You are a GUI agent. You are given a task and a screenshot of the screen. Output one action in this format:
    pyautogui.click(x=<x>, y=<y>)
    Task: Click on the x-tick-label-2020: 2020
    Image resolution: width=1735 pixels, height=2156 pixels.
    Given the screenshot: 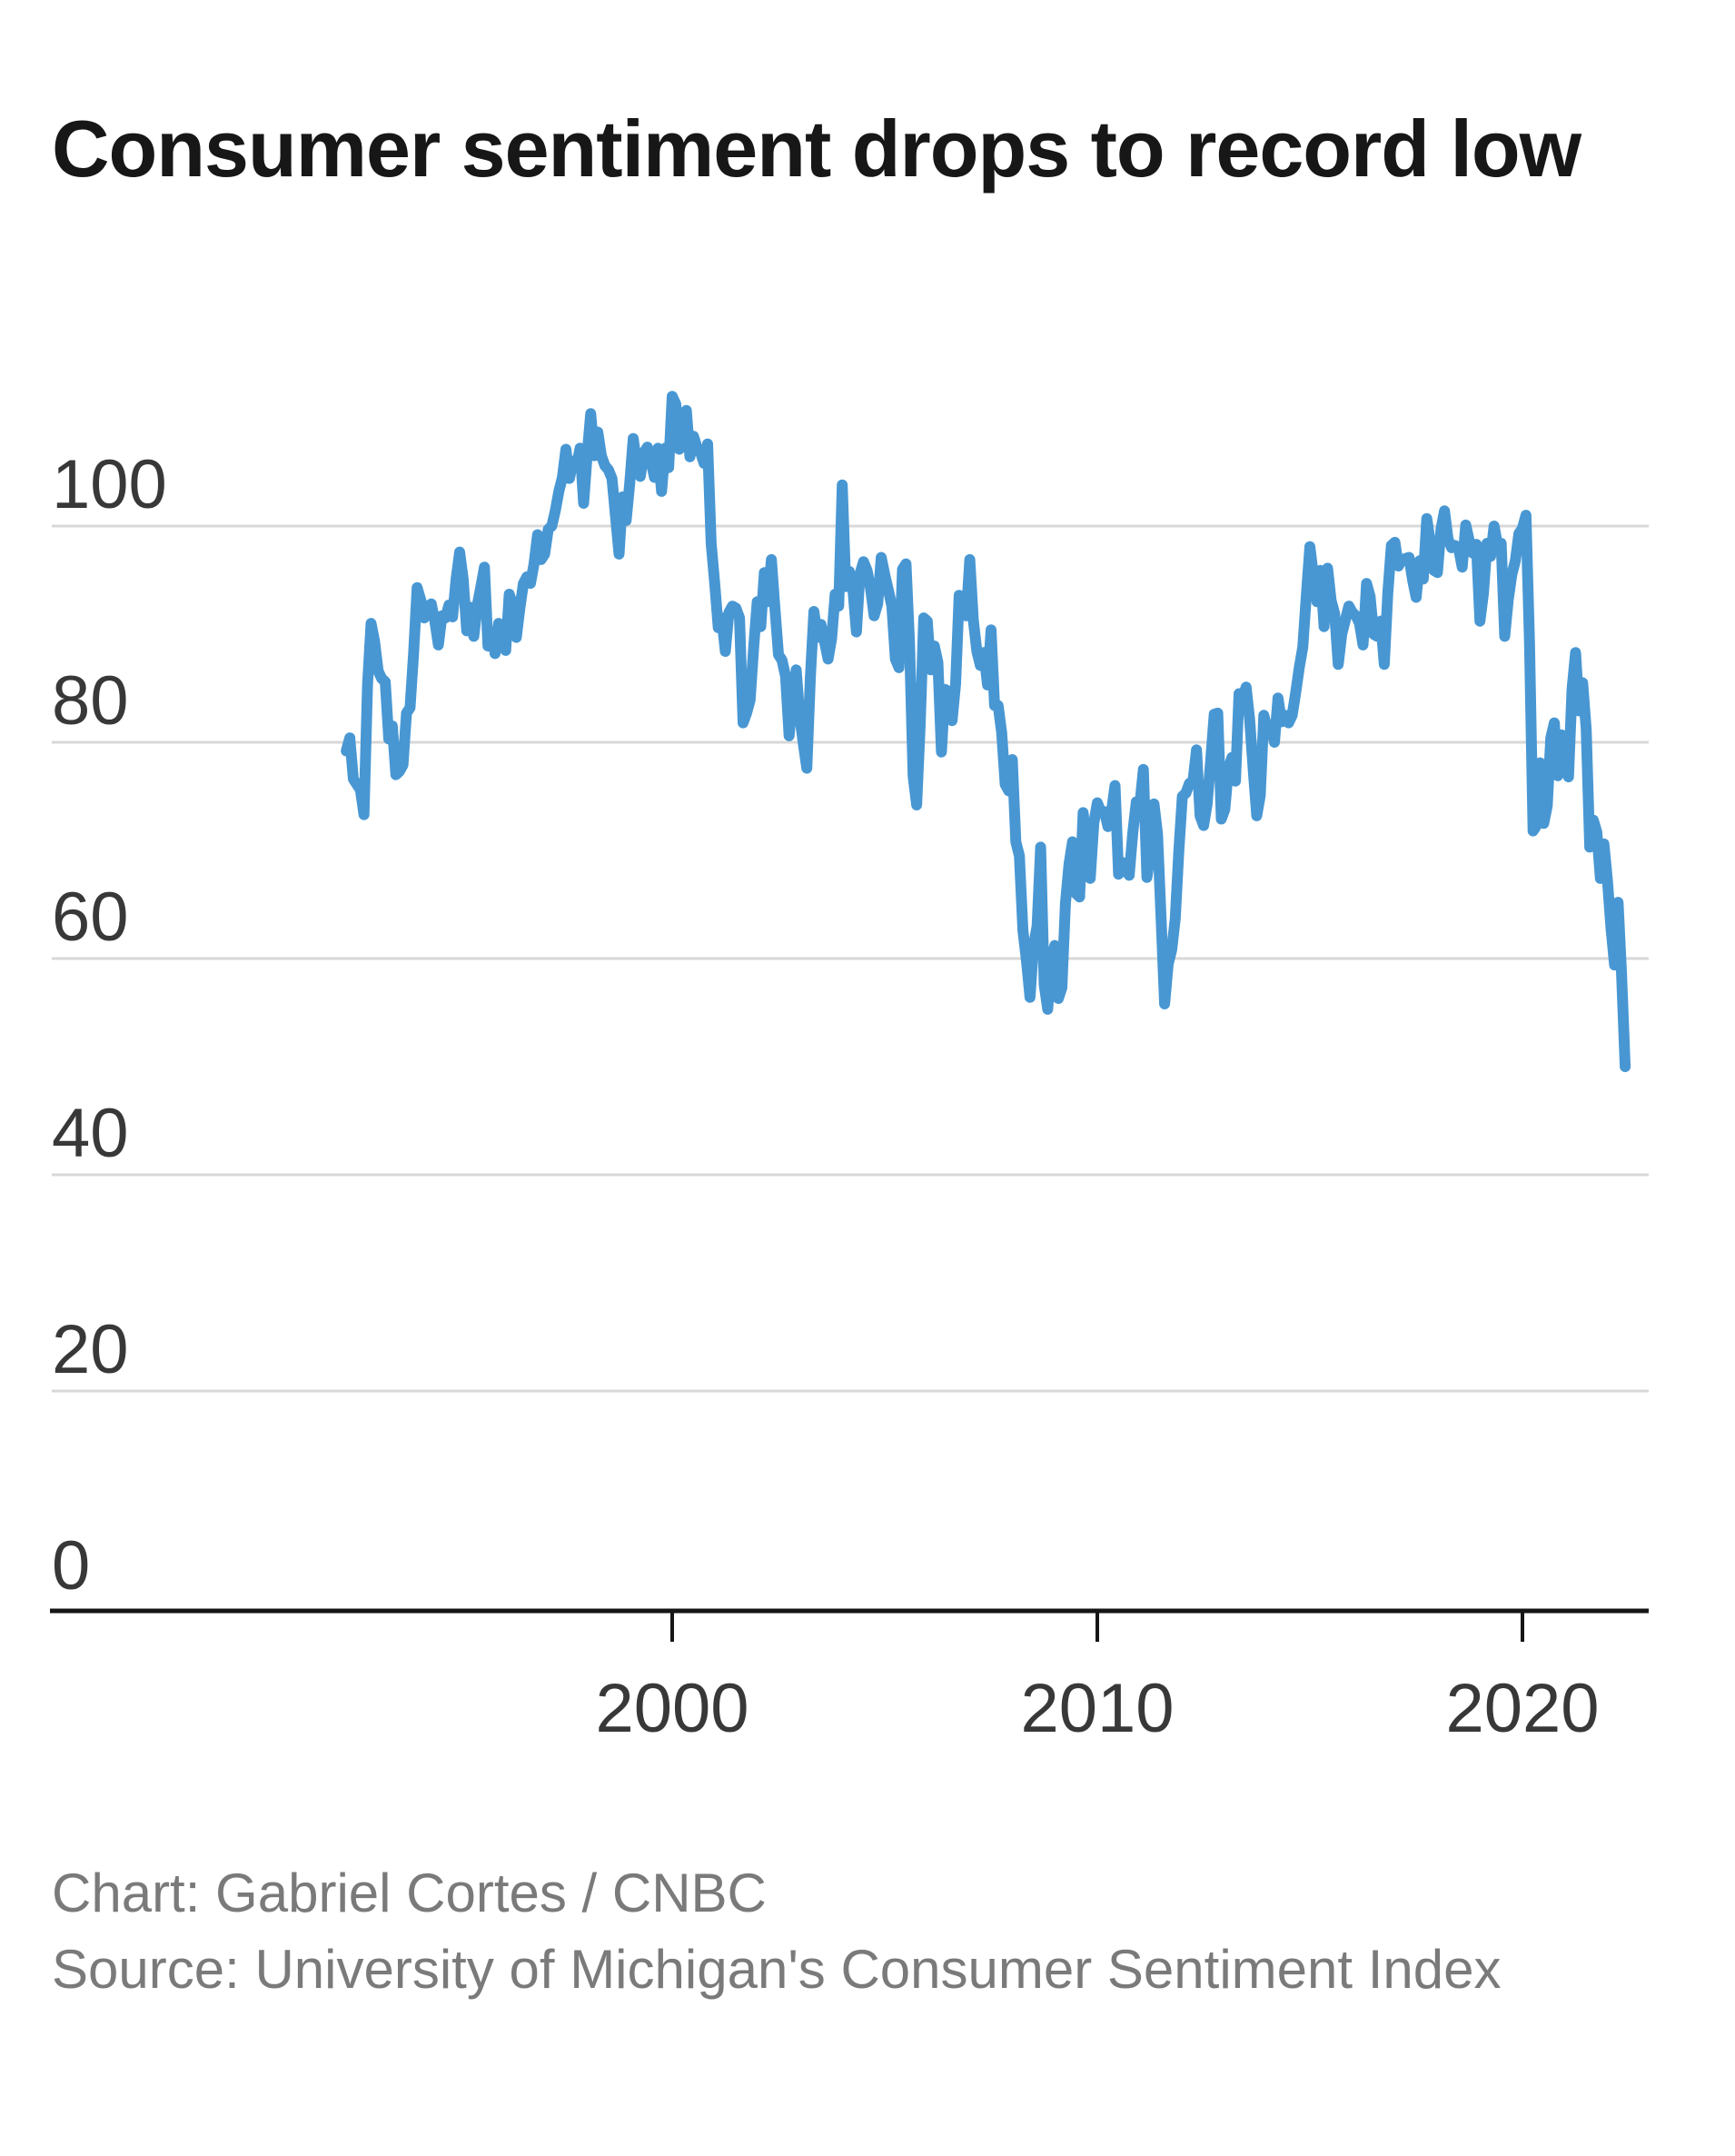 What is the action you would take?
    pyautogui.click(x=1522, y=1709)
    